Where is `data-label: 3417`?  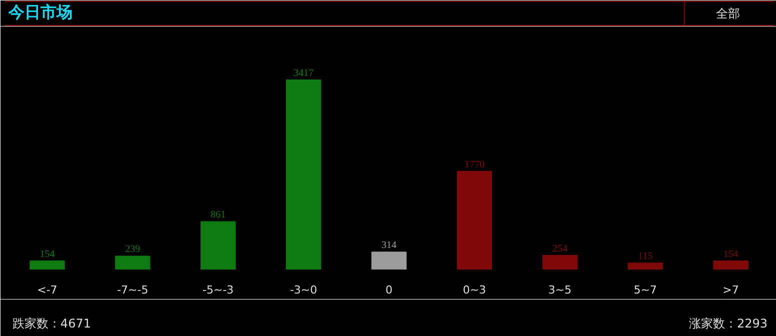
data-label: 3417 is located at coordinates (304, 73).